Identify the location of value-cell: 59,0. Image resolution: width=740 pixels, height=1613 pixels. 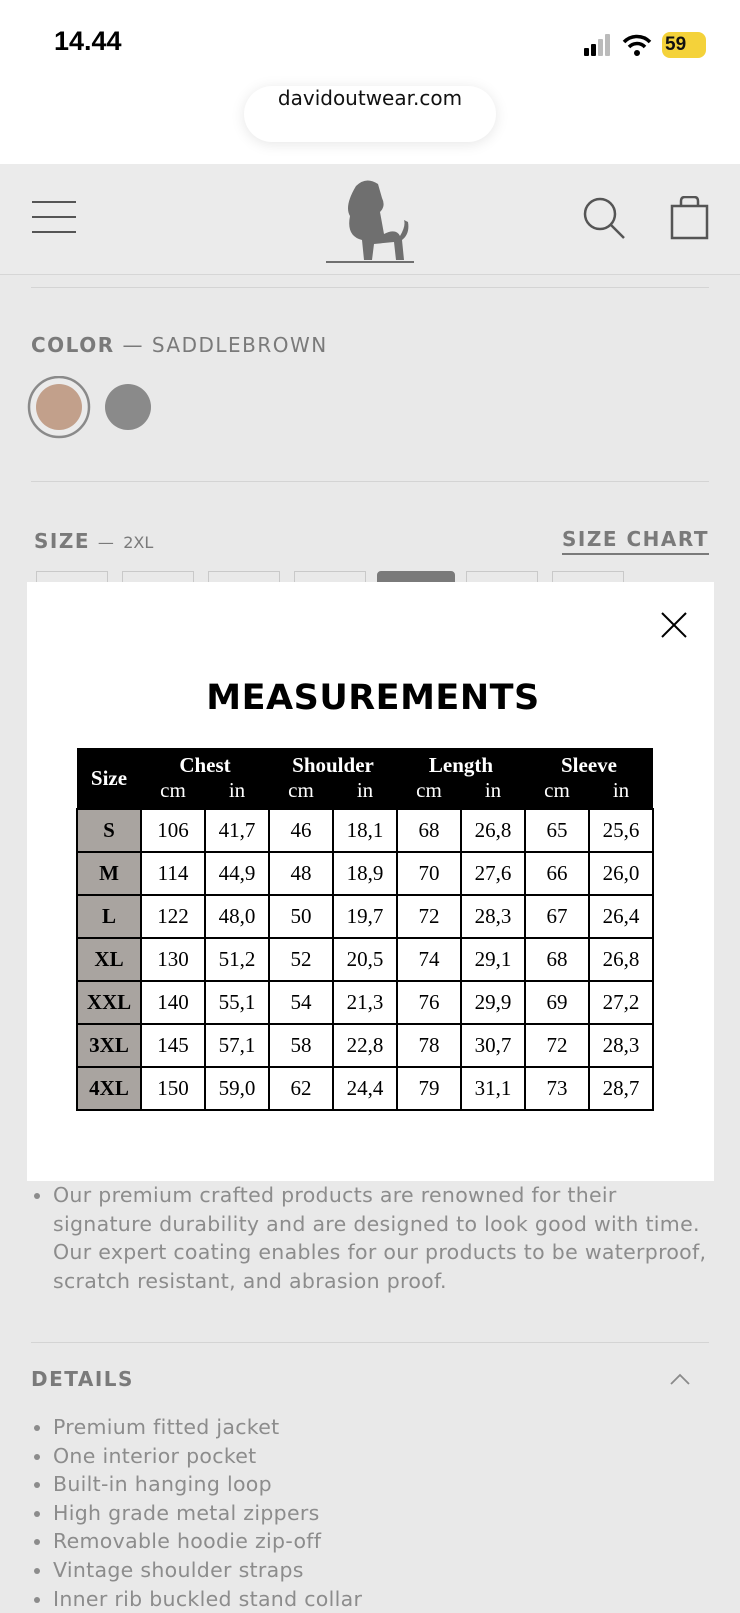
(237, 1088).